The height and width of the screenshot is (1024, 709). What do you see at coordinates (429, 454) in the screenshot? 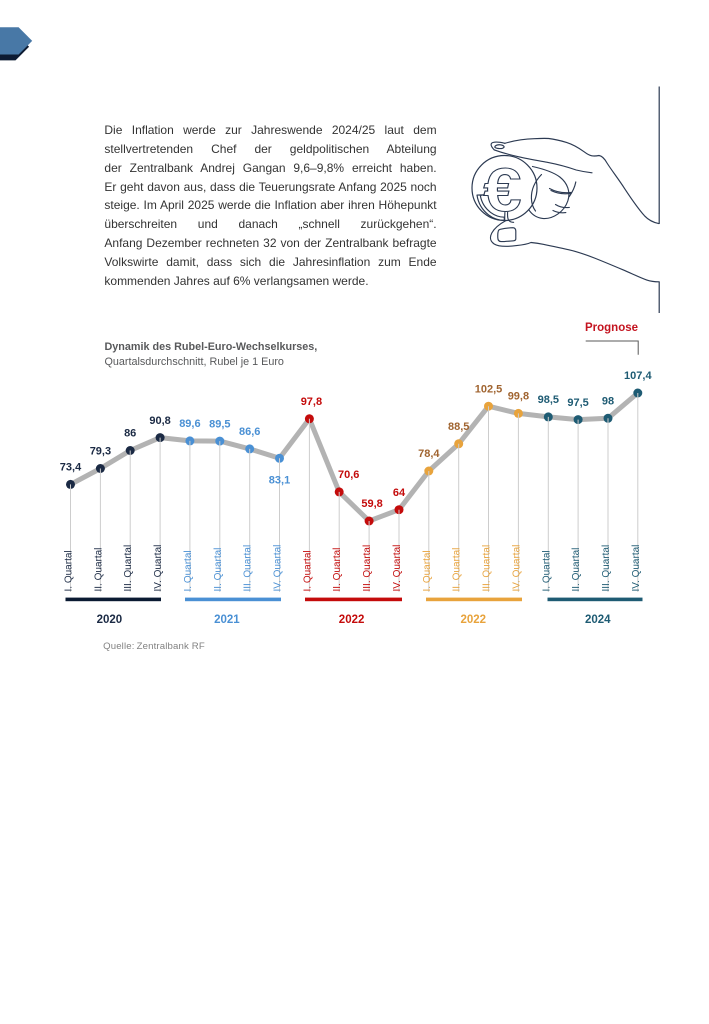
I see `svg-text: 78,4` at bounding box center [429, 454].